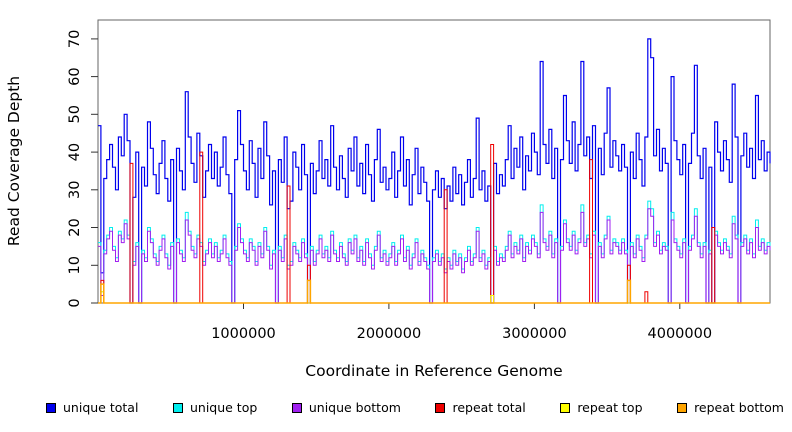 This screenshot has height=432, width=792. Describe the element at coordinates (223, 407) in the screenshot. I see `legend-label: unique top` at that location.